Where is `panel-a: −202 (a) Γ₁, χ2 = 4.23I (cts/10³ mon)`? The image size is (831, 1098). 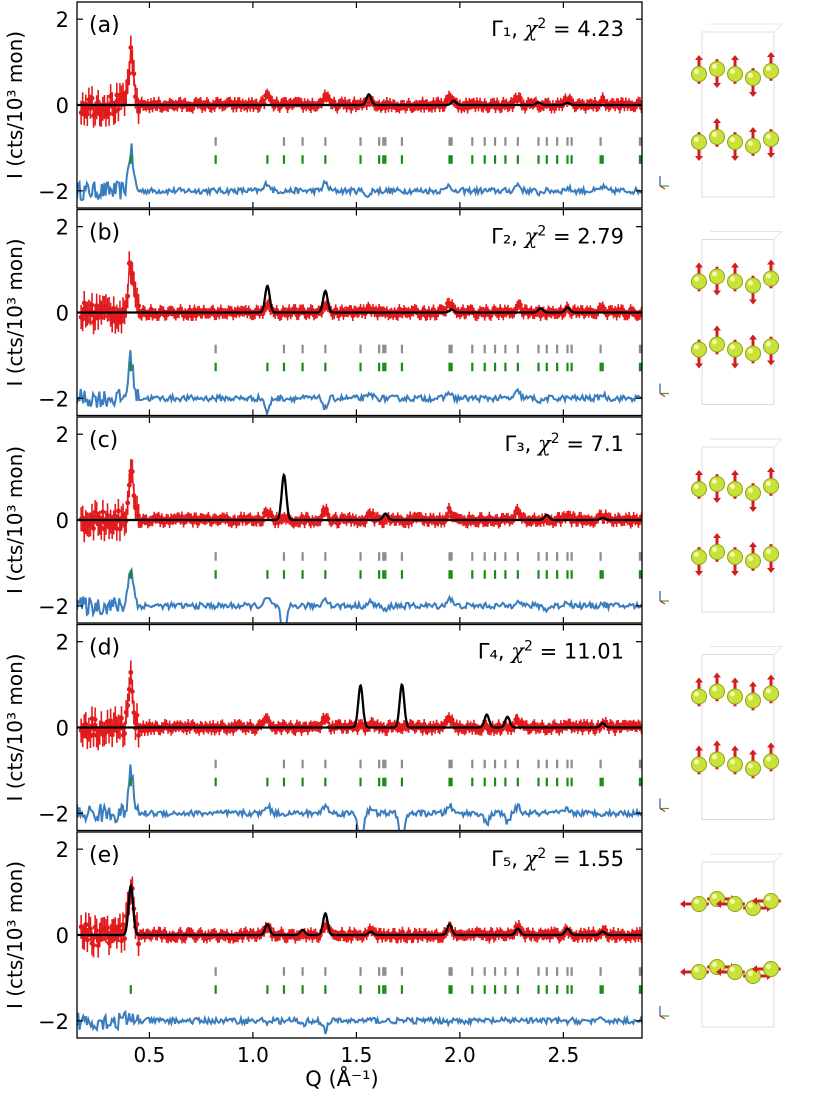 panel-a: −202 (a) Γ₁, χ2 = 4.23I (cts/10³ mon) is located at coordinates (323, 105).